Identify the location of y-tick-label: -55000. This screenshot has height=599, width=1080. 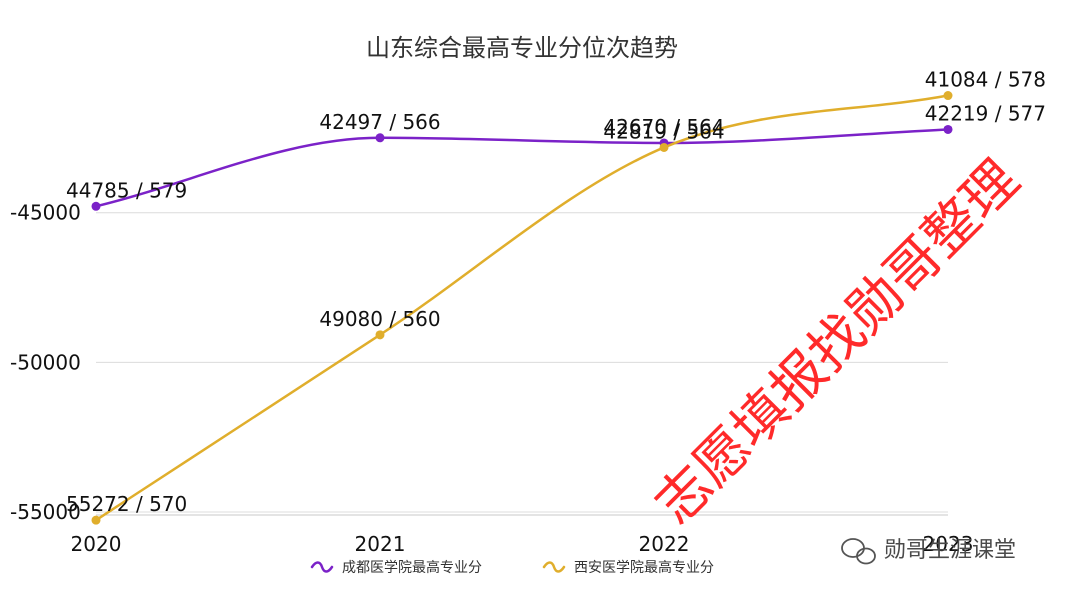
(45, 512).